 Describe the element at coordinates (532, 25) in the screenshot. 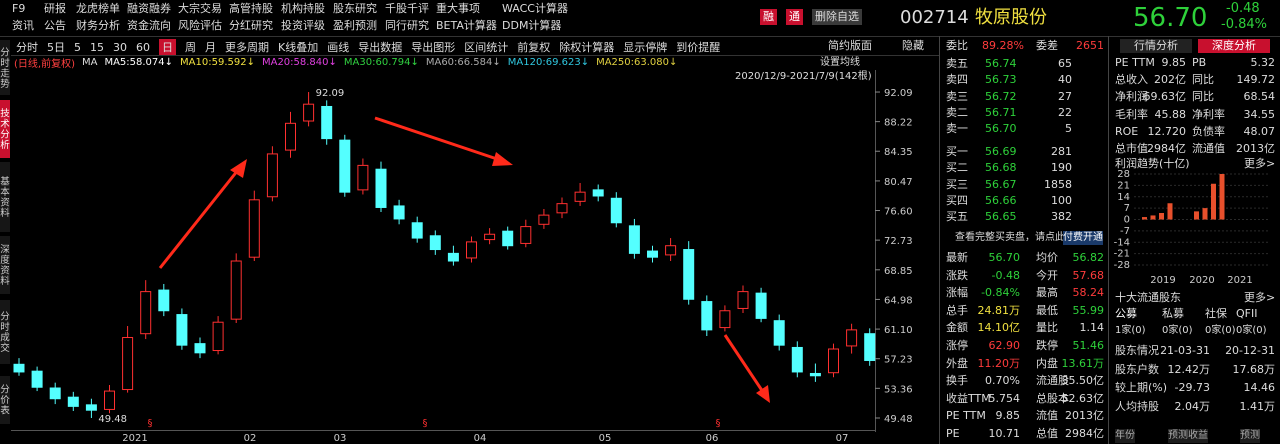

I see `menu-item: DDM计算器` at that location.